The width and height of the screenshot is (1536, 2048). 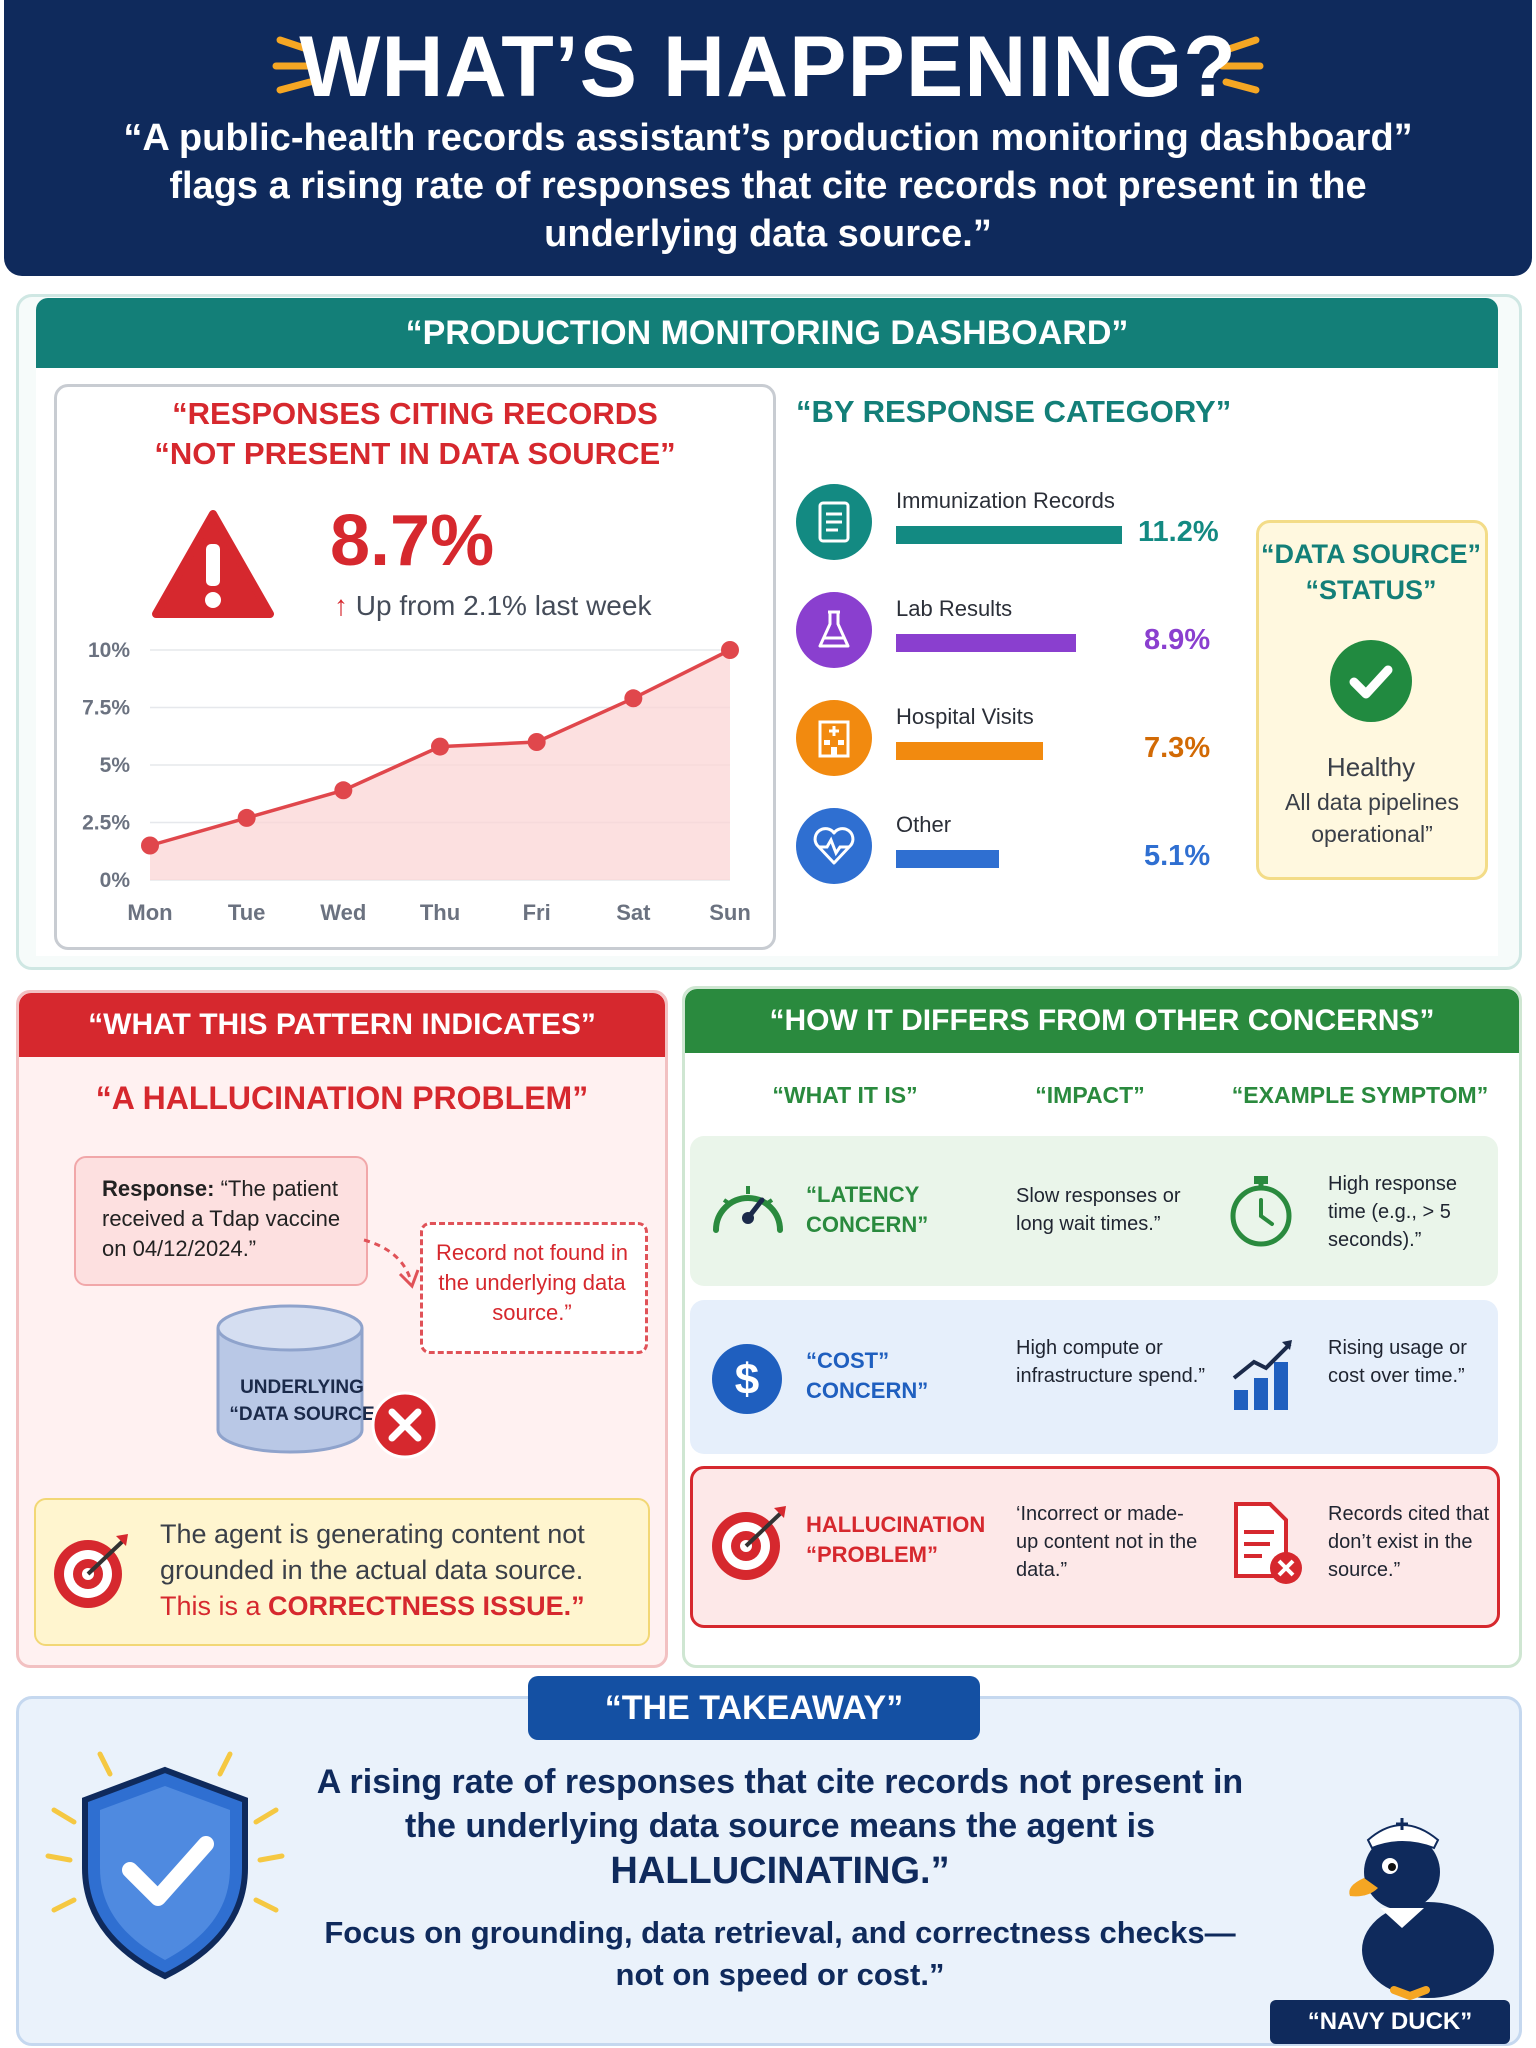 I want to click on issue-prefix: This is a, so click(x=214, y=1606).